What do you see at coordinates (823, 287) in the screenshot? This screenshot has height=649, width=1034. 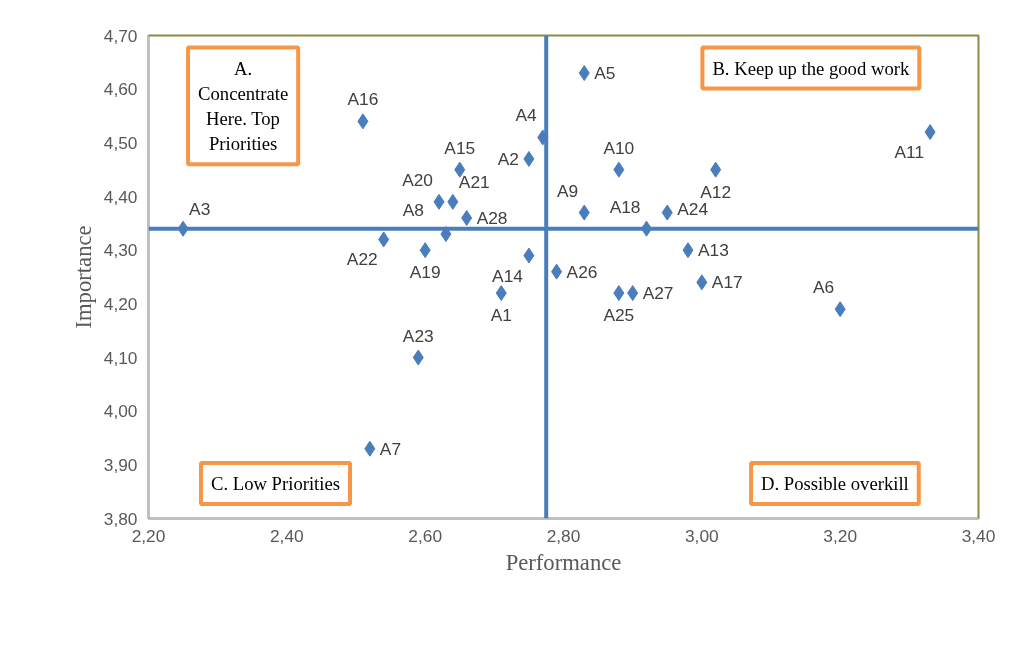 I see `annotation: A6` at bounding box center [823, 287].